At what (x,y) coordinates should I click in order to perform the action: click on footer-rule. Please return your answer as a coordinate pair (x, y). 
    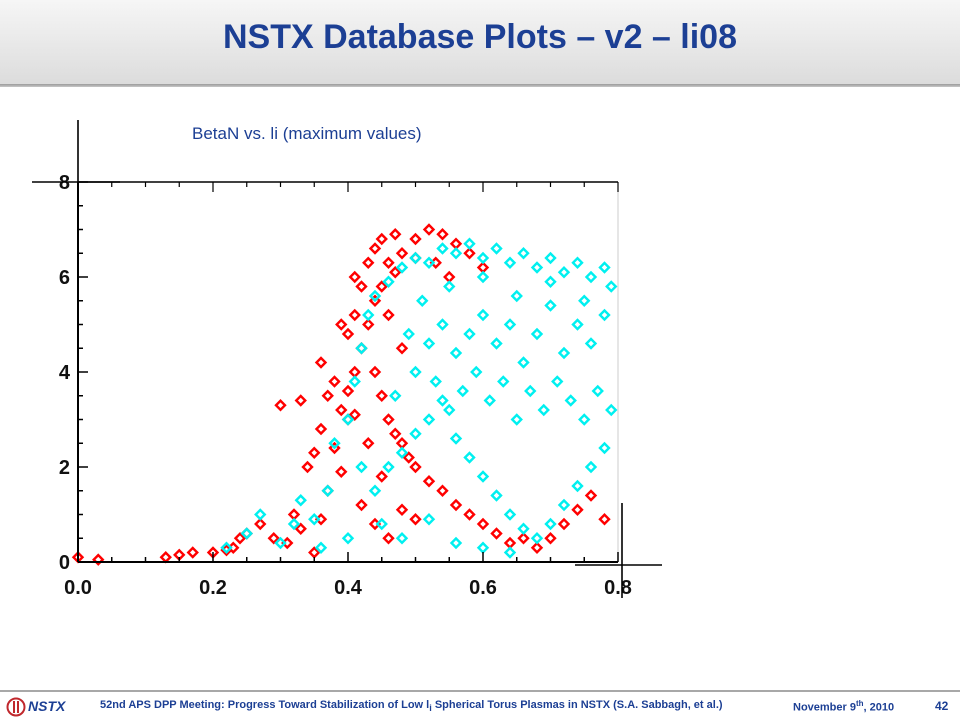
    Looking at the image, I should click on (480, 691).